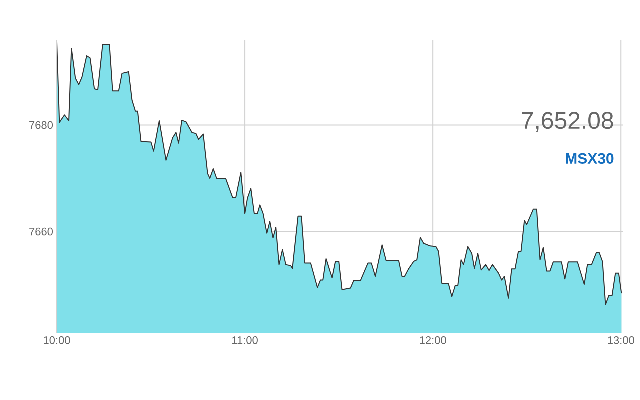 The width and height of the screenshot is (640, 400). What do you see at coordinates (57, 340) in the screenshot?
I see `x-tick-label: 10:00` at bounding box center [57, 340].